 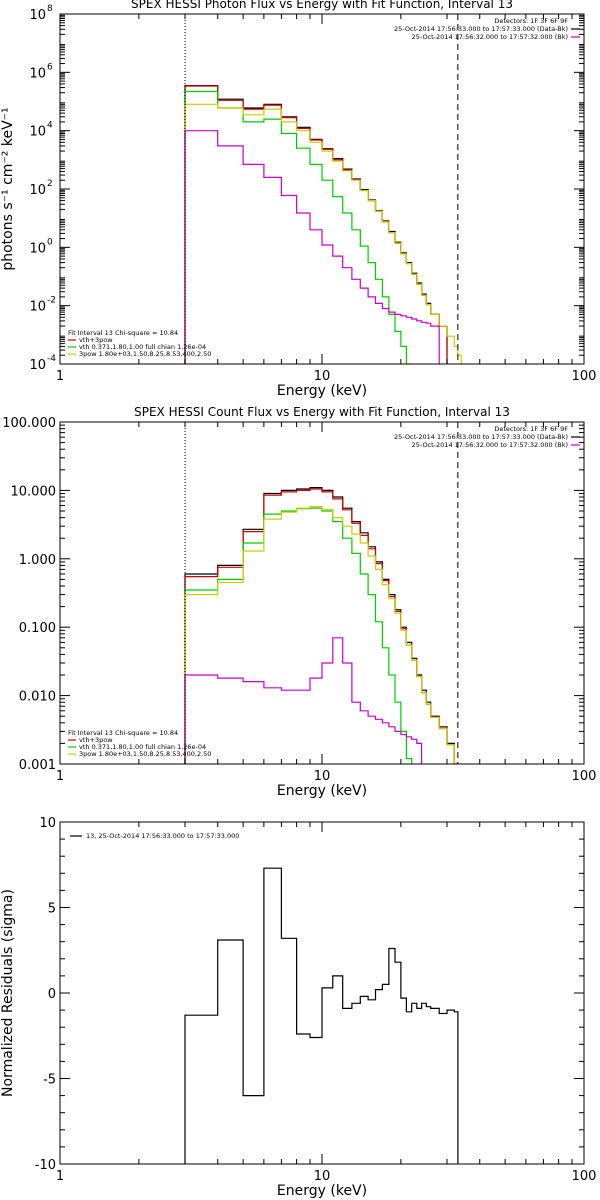 I want to click on y-axis-title: Normalized Residuals (sigma), so click(x=8, y=993).